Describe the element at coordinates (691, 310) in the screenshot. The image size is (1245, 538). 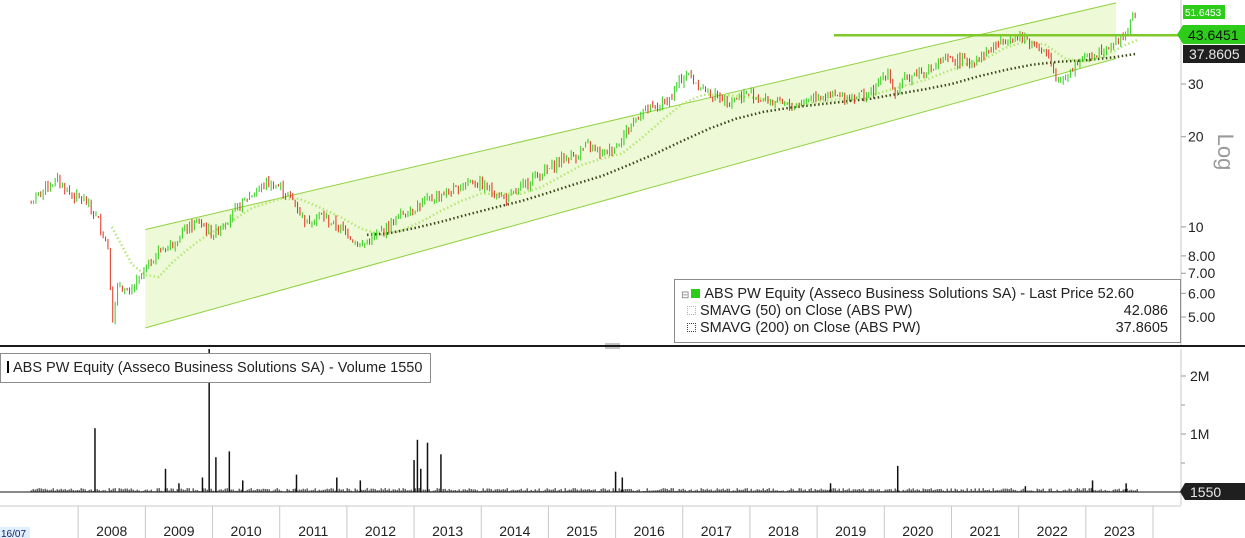
I see `legend-swatch-sma50` at that location.